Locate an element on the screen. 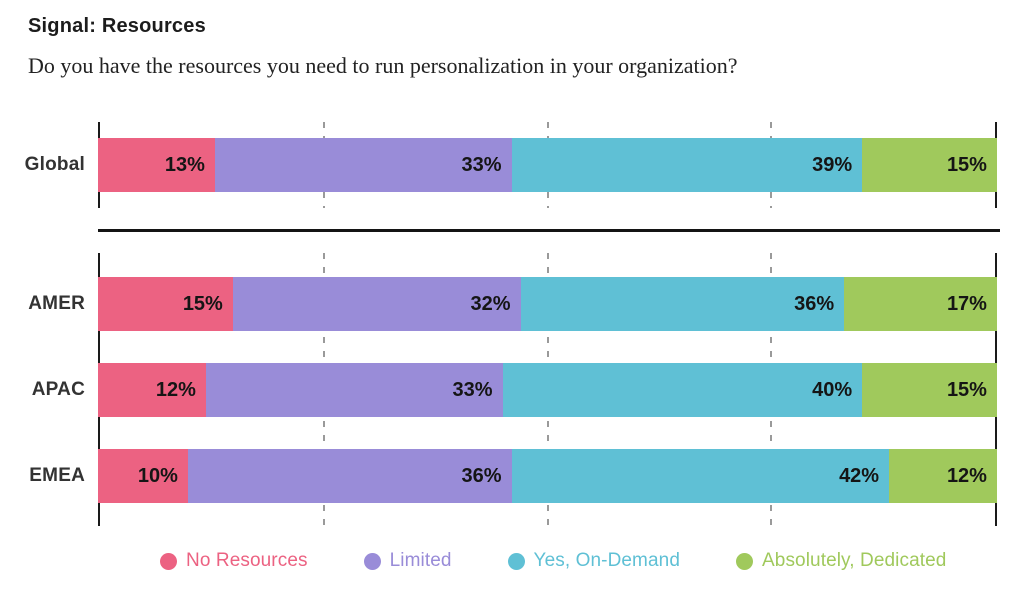 This screenshot has width=1024, height=595. chart-kicker: Signal: Resources is located at coordinates (117, 26).